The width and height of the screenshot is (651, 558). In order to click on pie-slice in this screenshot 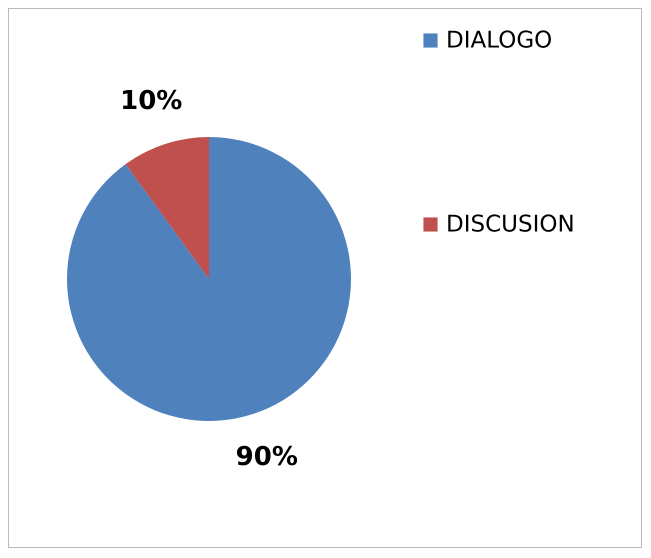, I will do `click(167, 208)`.